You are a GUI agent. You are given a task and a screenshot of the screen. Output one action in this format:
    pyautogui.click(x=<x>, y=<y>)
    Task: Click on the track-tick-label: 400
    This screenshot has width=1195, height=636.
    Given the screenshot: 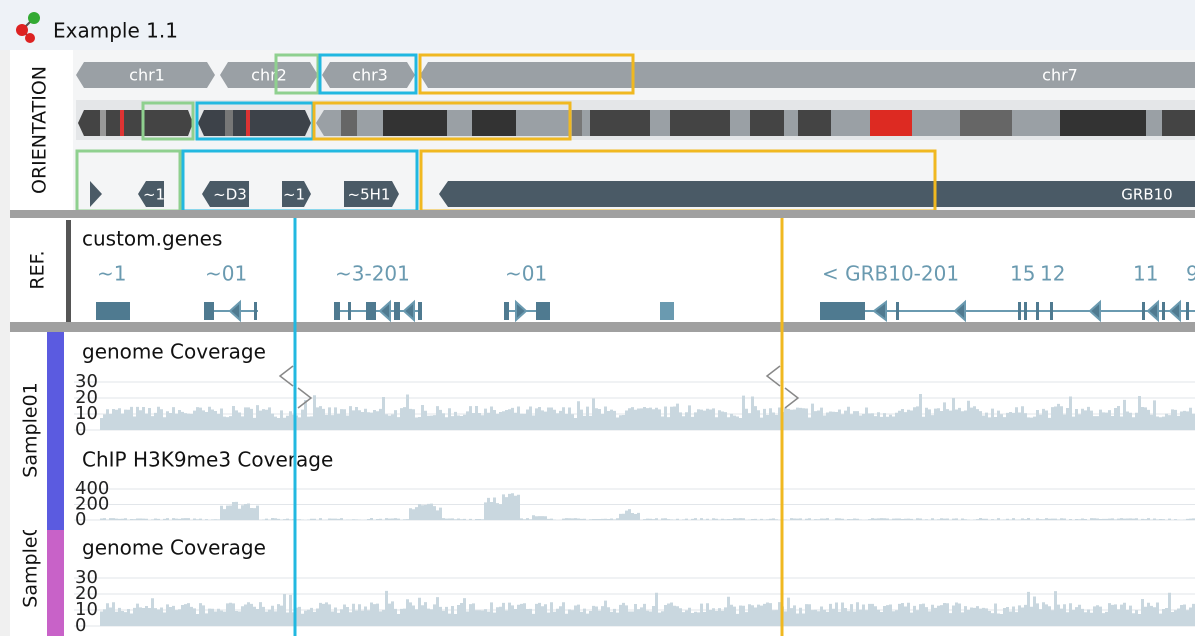 What is the action you would take?
    pyautogui.click(x=92, y=488)
    